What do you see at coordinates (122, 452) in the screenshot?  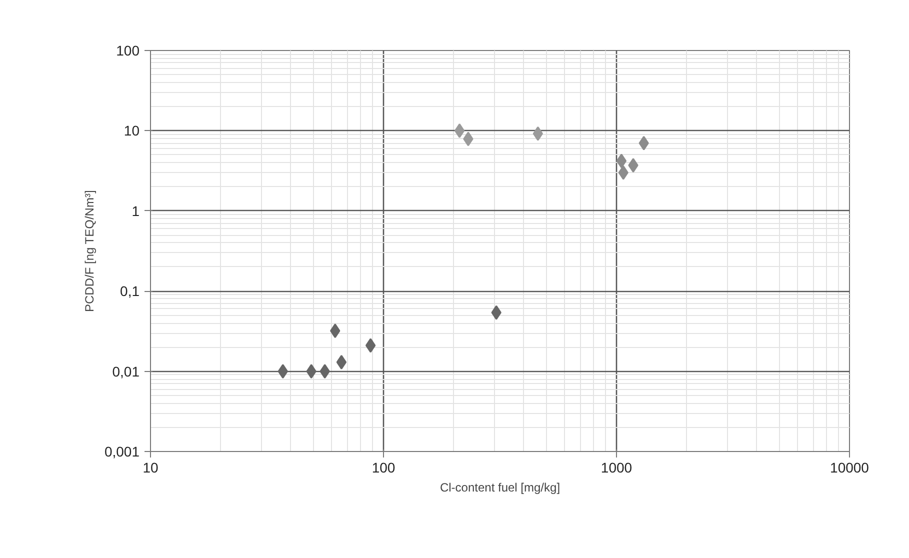 I see `y-tick-label: 0,001` at bounding box center [122, 452].